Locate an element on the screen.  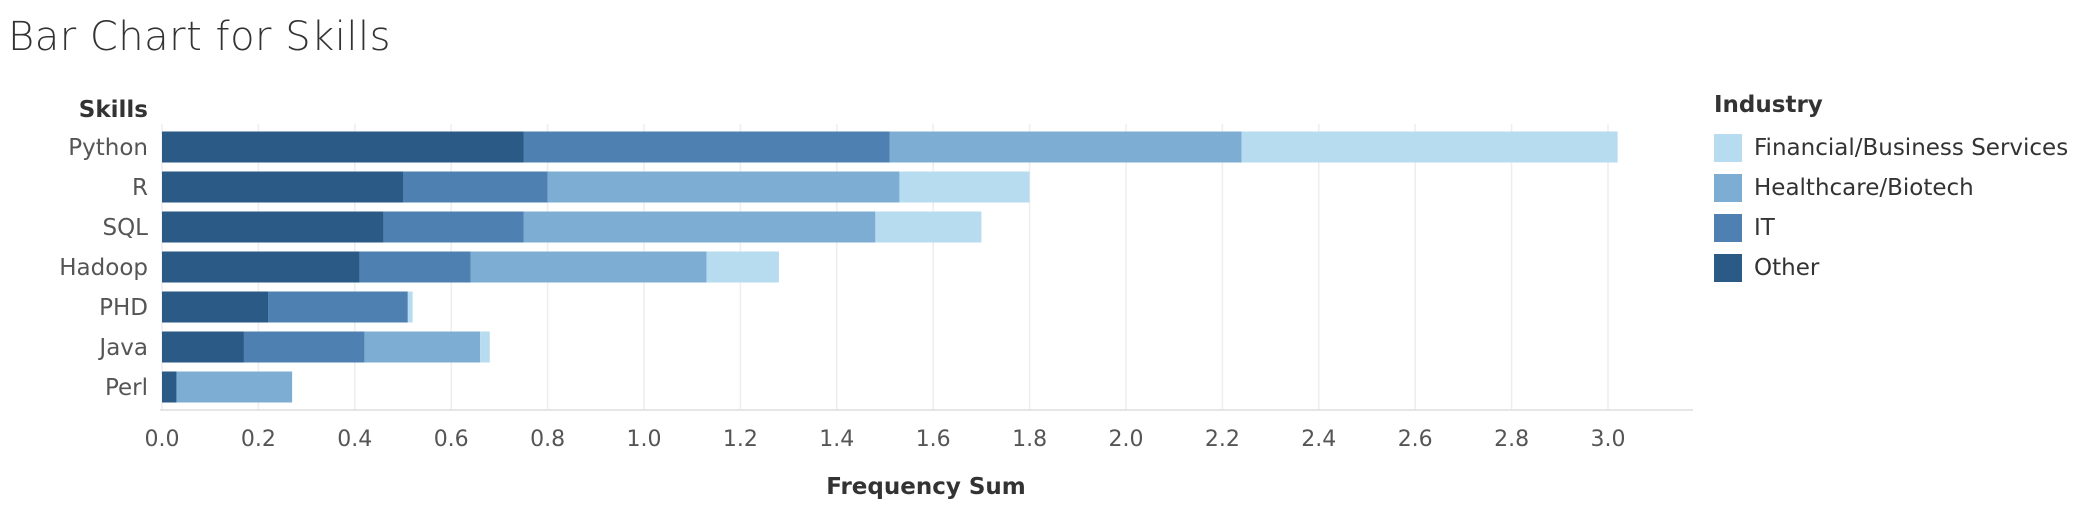
x-tick-label: 0.2 is located at coordinates (258, 439).